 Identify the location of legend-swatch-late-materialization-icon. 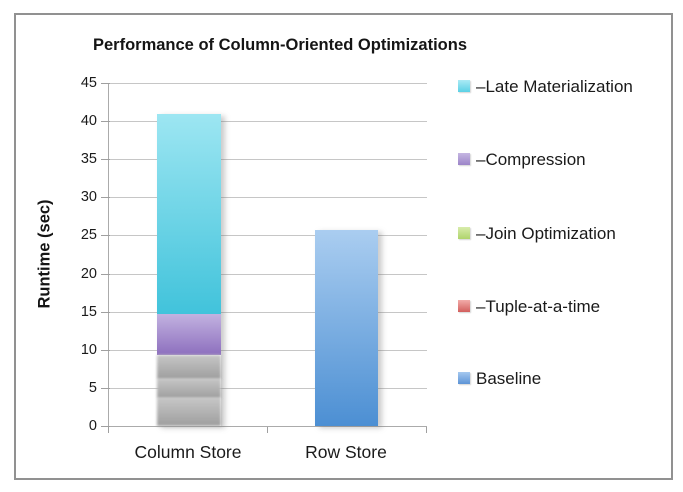
(464, 86).